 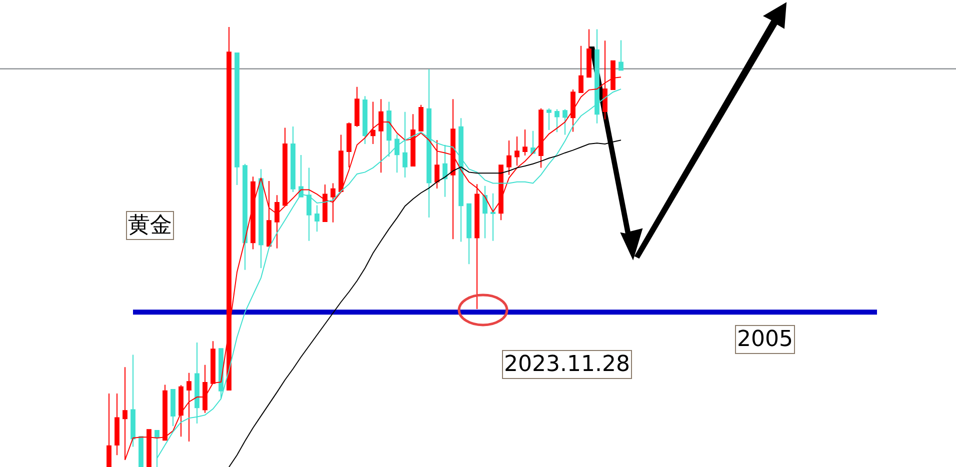 What do you see at coordinates (567, 364) in the screenshot?
I see `annotation: 2023.11.28` at bounding box center [567, 364].